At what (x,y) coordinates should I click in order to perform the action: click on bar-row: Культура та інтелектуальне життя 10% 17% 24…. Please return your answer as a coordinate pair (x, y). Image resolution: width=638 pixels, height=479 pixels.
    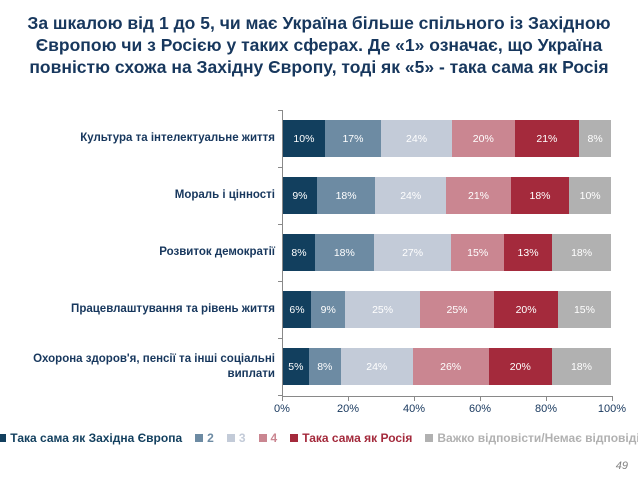
    Looking at the image, I should click on (306, 138).